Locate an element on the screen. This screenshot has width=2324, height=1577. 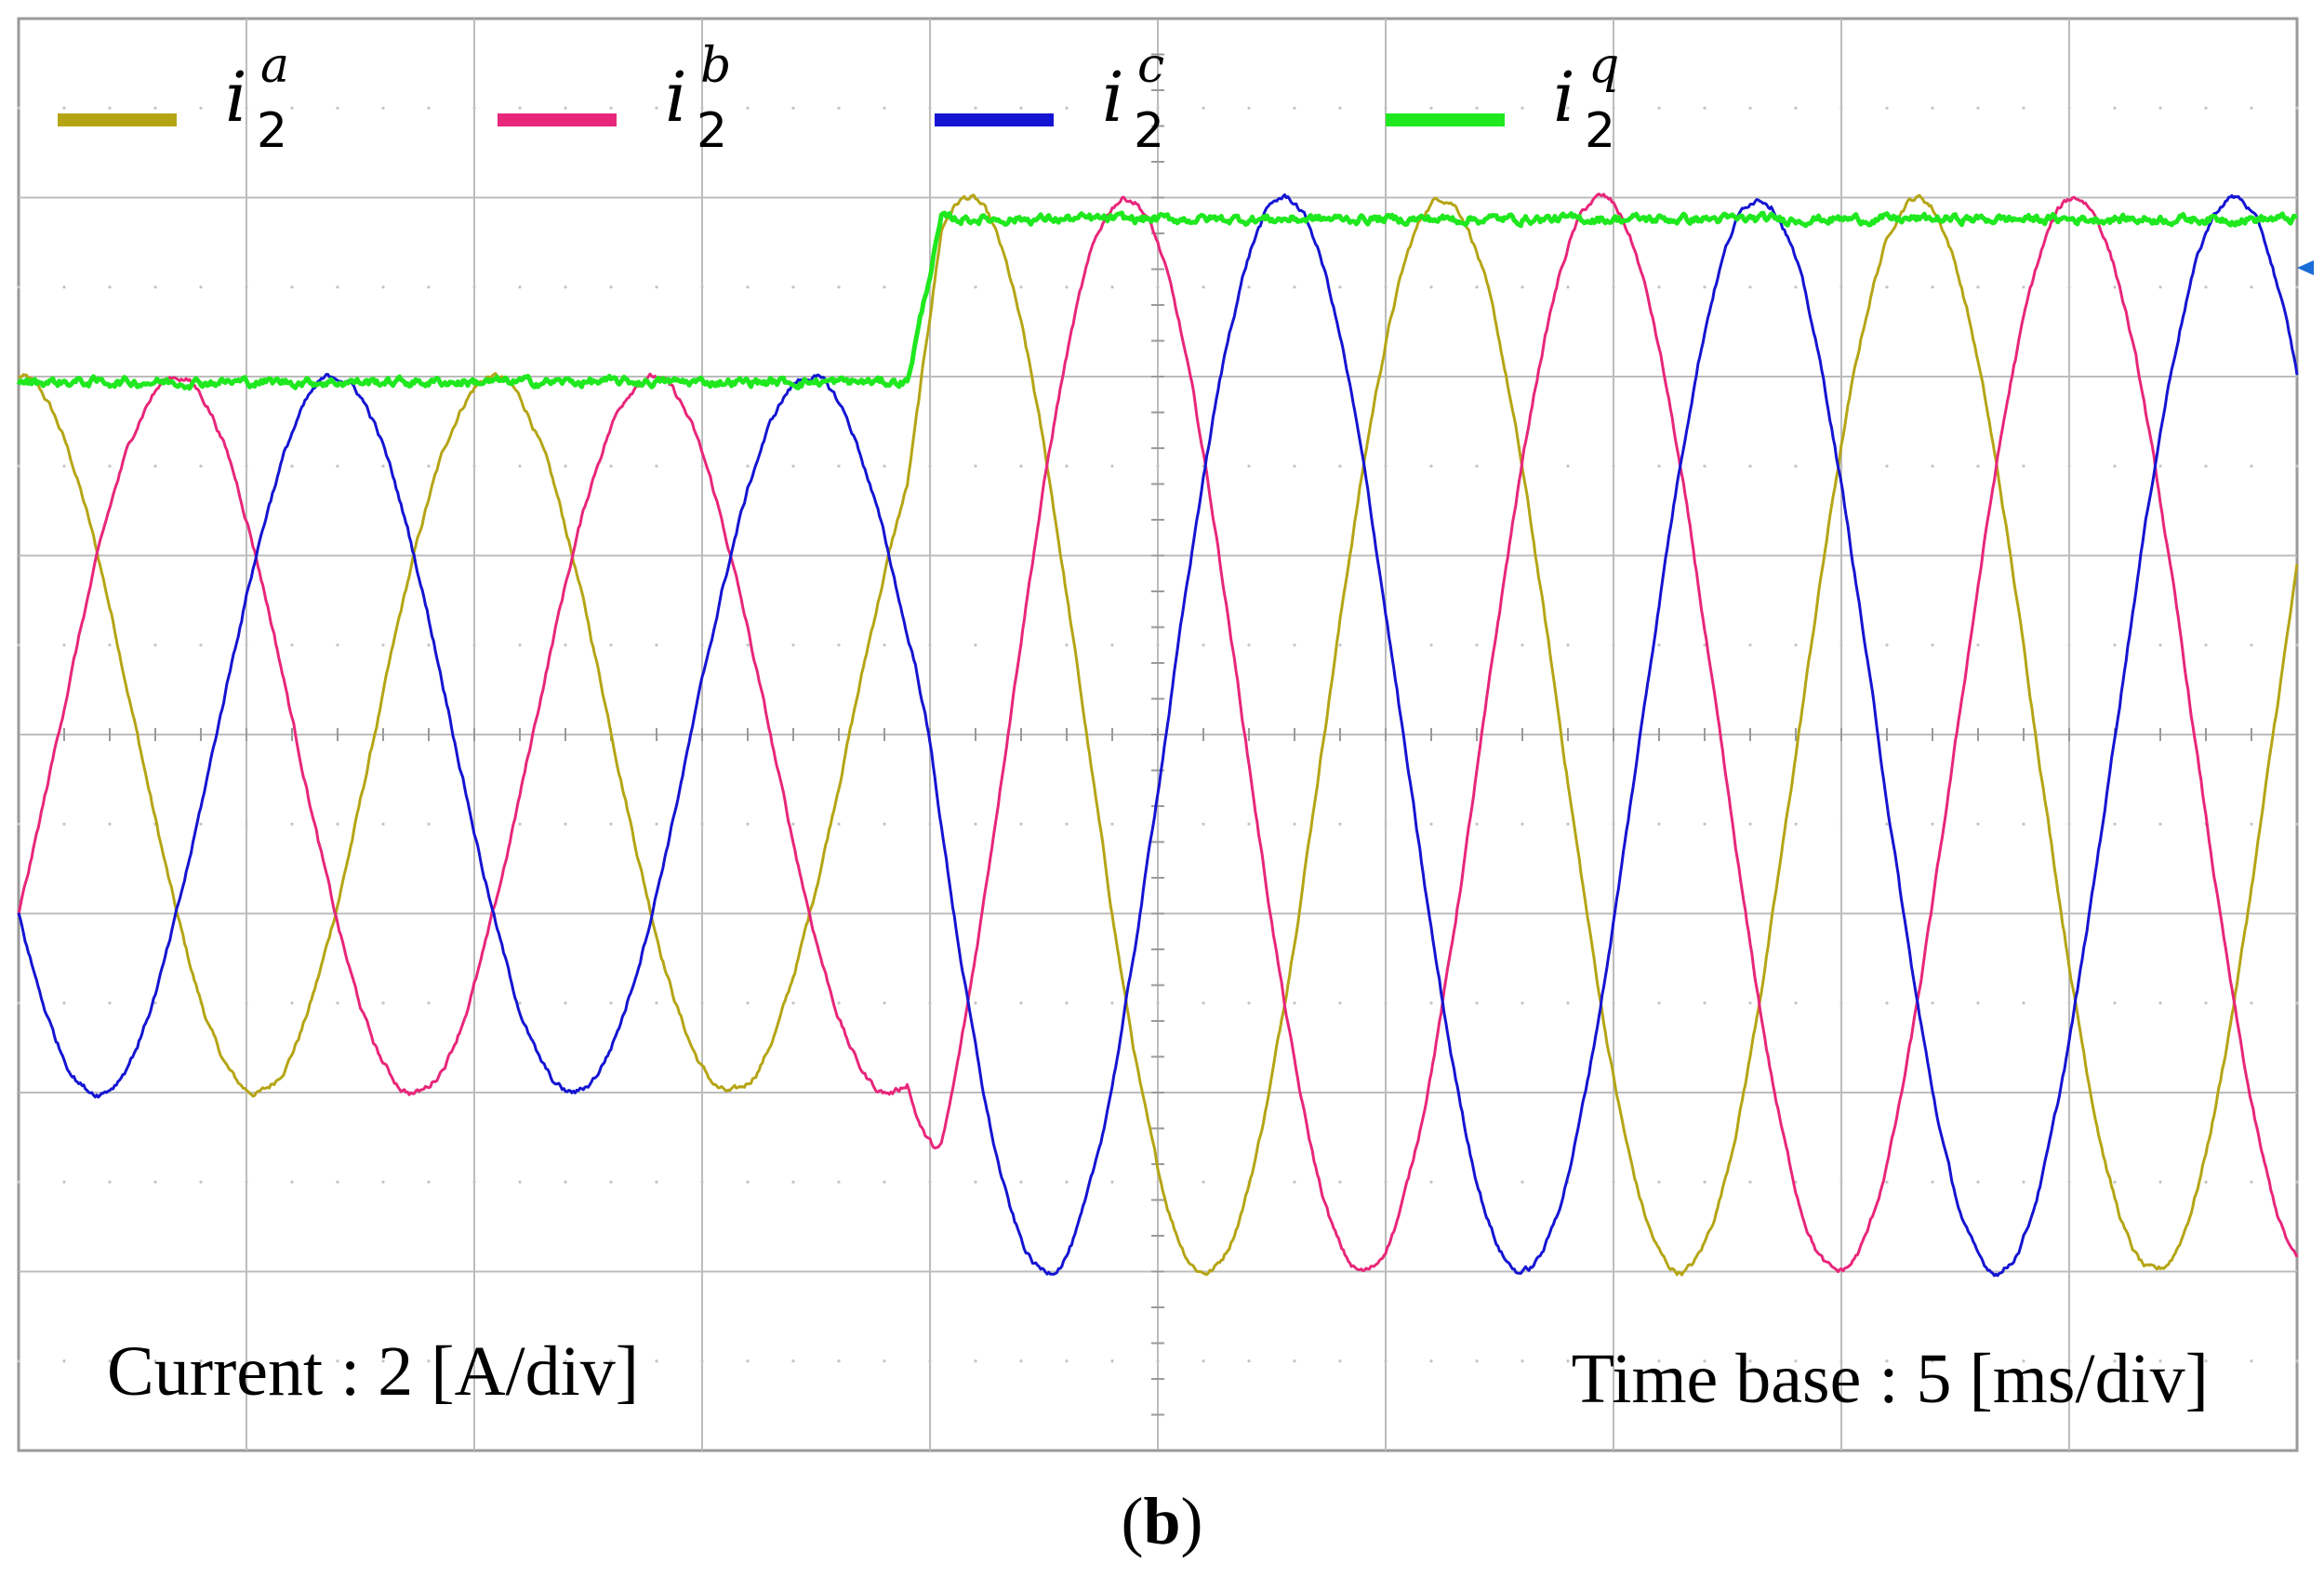
legend-swatch-a is located at coordinates (117, 119).